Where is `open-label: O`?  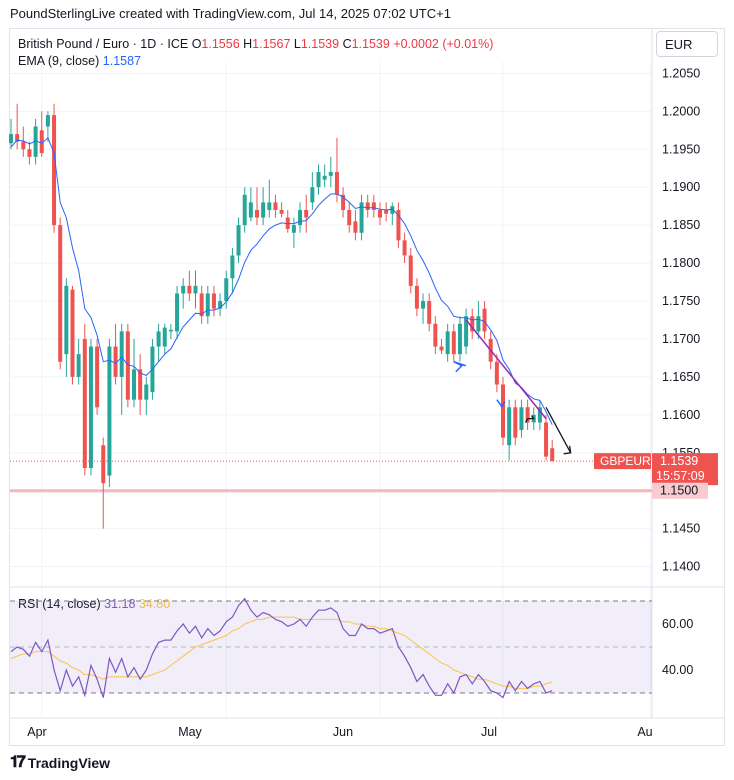 open-label: O is located at coordinates (196, 44).